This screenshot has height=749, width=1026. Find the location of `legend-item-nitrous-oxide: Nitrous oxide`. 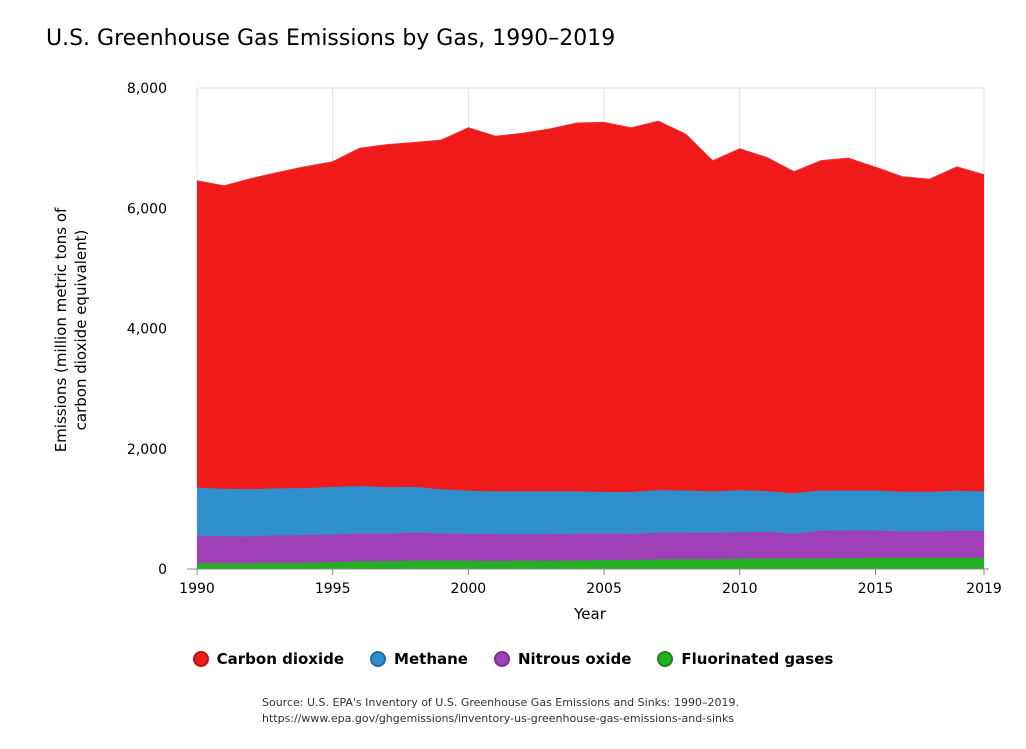

legend-item-nitrous-oxide: Nitrous oxide is located at coordinates (562, 659).